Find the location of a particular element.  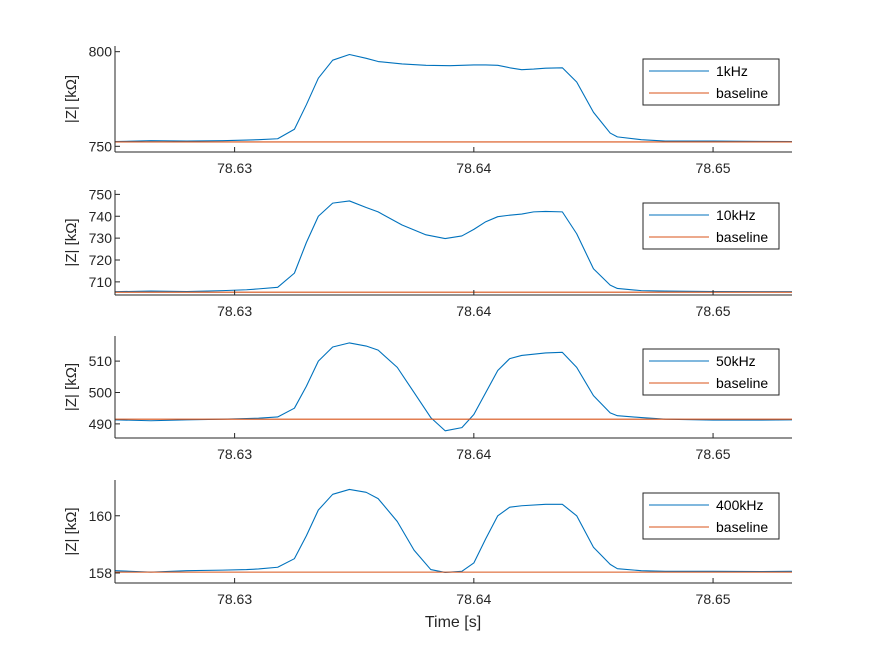

series-line-1kHz is located at coordinates (453, 98).